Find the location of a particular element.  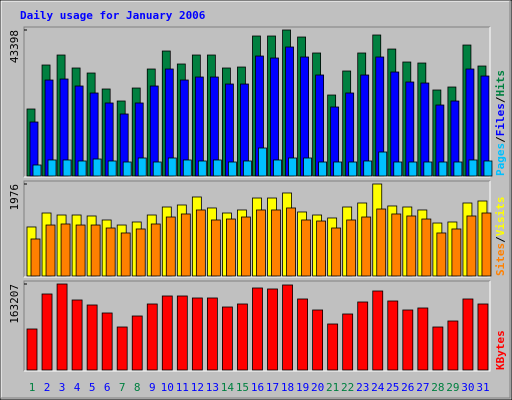

x-tick-label: 18 is located at coordinates (287, 387).